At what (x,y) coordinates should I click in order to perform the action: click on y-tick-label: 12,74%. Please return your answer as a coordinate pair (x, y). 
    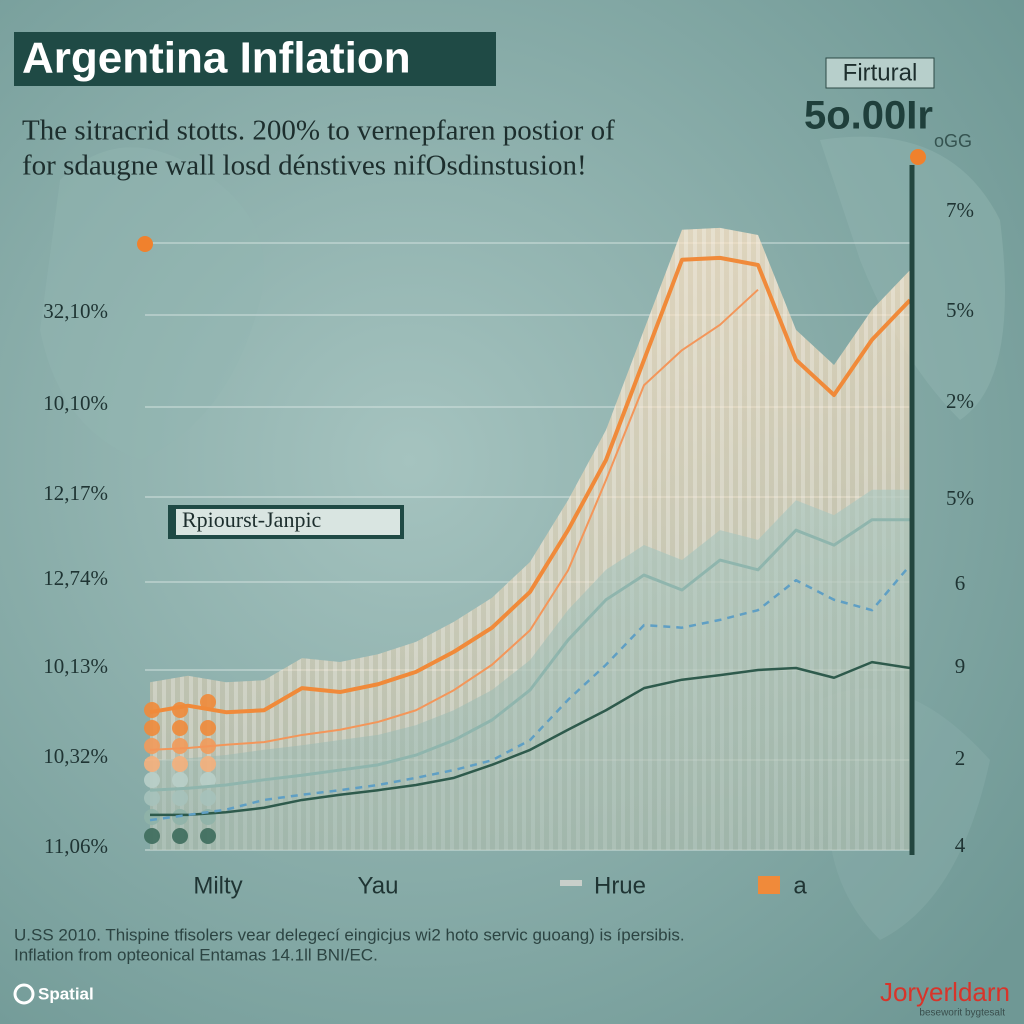
    Looking at the image, I should click on (75, 578).